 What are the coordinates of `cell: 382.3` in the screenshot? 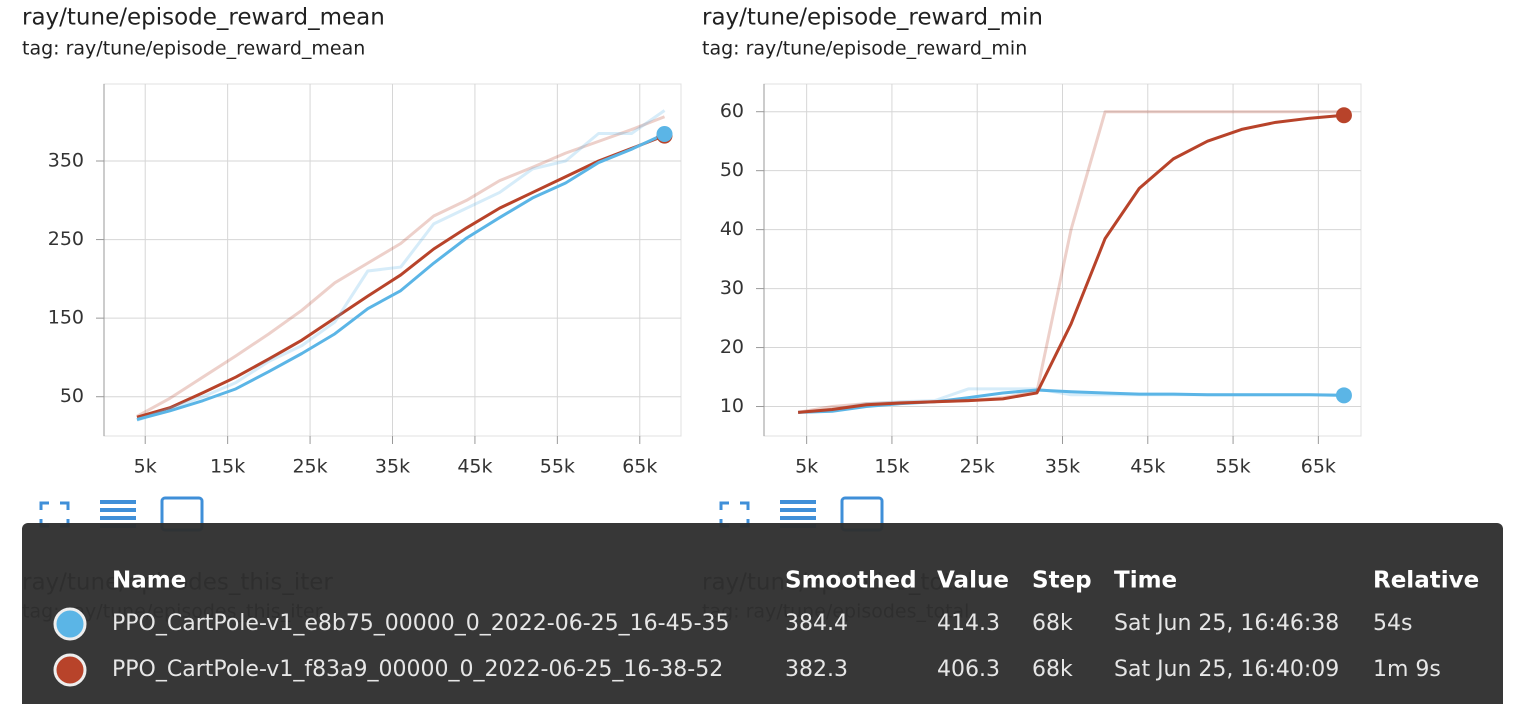 It's located at (816, 669).